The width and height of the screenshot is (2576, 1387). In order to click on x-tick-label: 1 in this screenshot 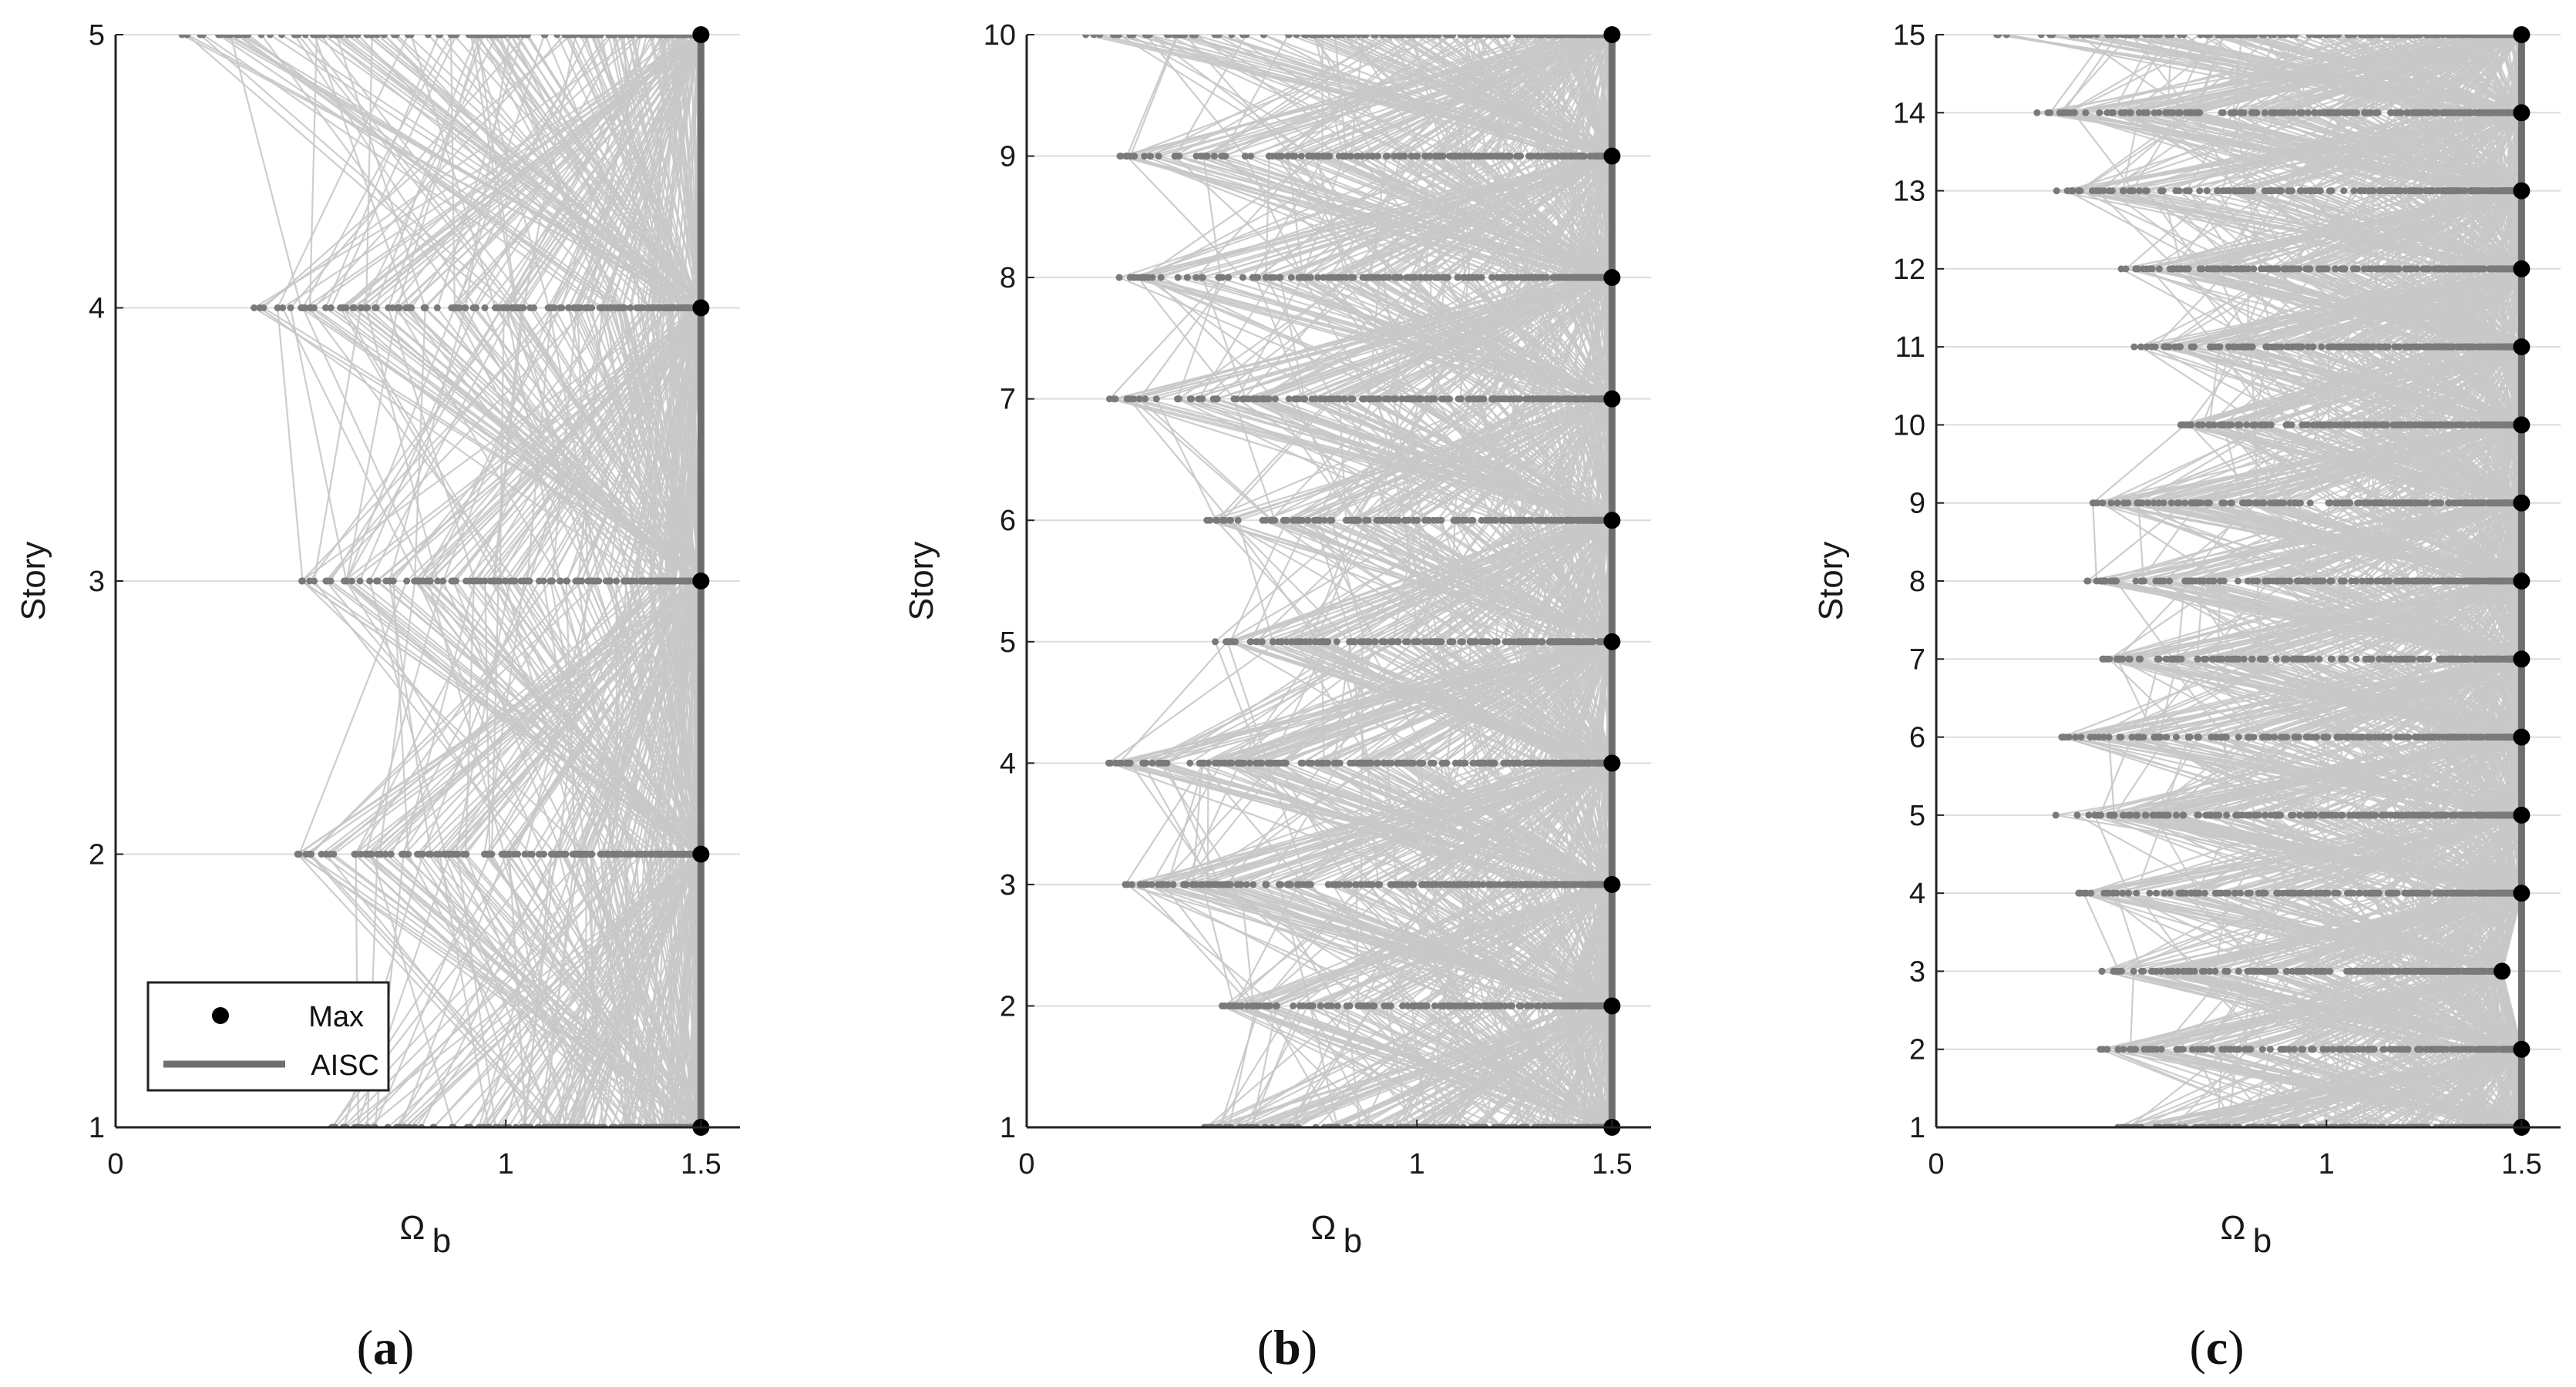, I will do `click(506, 1164)`.